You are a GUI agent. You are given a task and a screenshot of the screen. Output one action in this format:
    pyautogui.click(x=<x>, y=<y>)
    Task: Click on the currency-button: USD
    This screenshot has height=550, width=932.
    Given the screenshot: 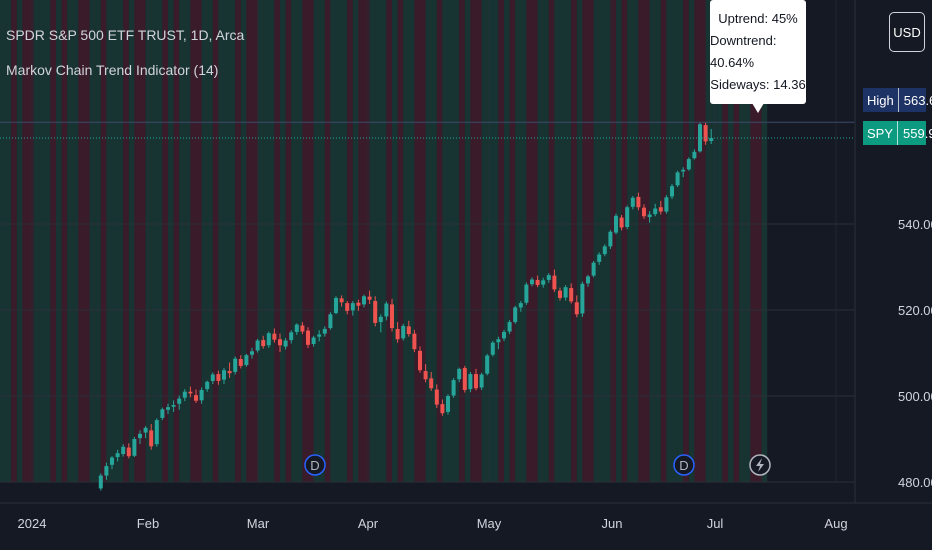 What is the action you would take?
    pyautogui.click(x=907, y=32)
    